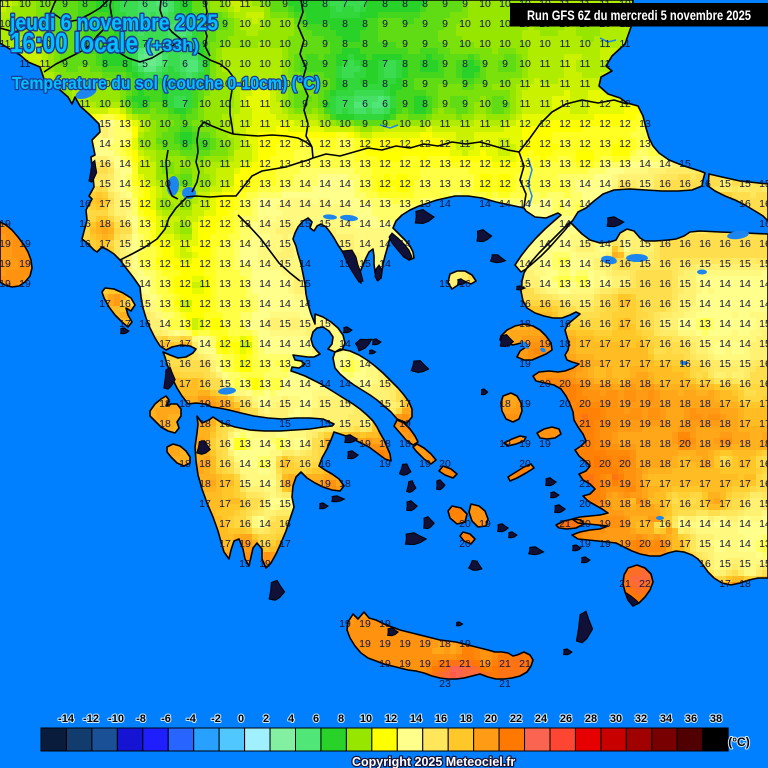 The height and width of the screenshot is (768, 768). What do you see at coordinates (691, 719) in the screenshot?
I see `svg-text: 36` at bounding box center [691, 719].